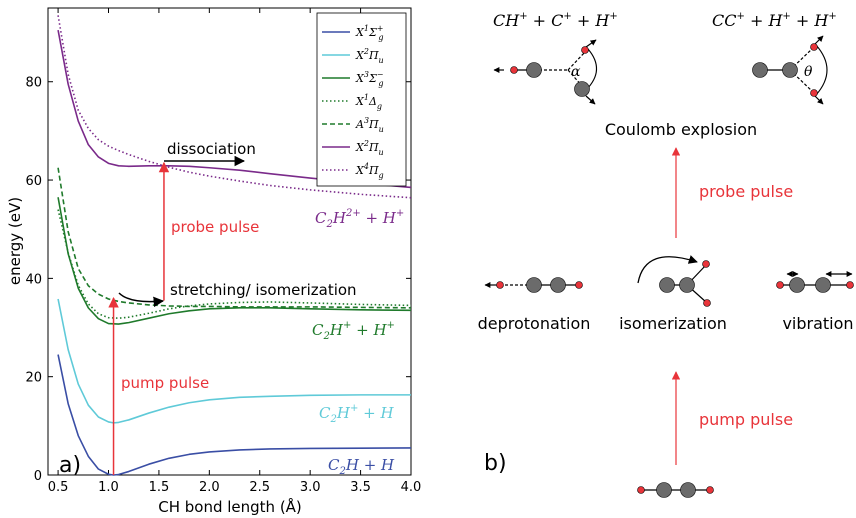  What do you see at coordinates (746, 191) in the screenshot?
I see `probe-pulse-label-b: probe pulse` at bounding box center [746, 191].